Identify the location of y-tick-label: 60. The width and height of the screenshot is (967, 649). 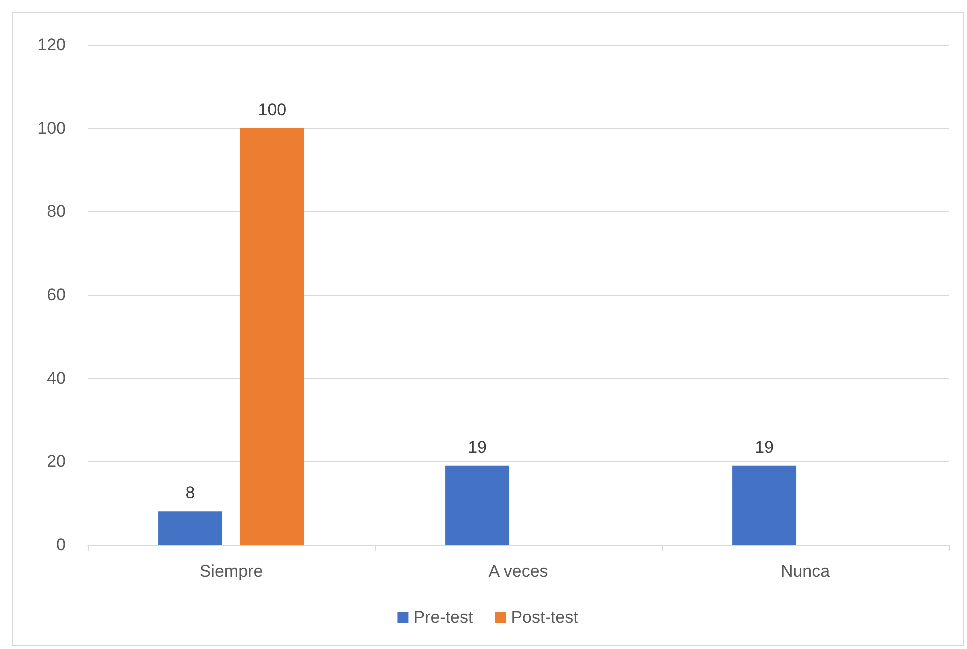
(56, 295).